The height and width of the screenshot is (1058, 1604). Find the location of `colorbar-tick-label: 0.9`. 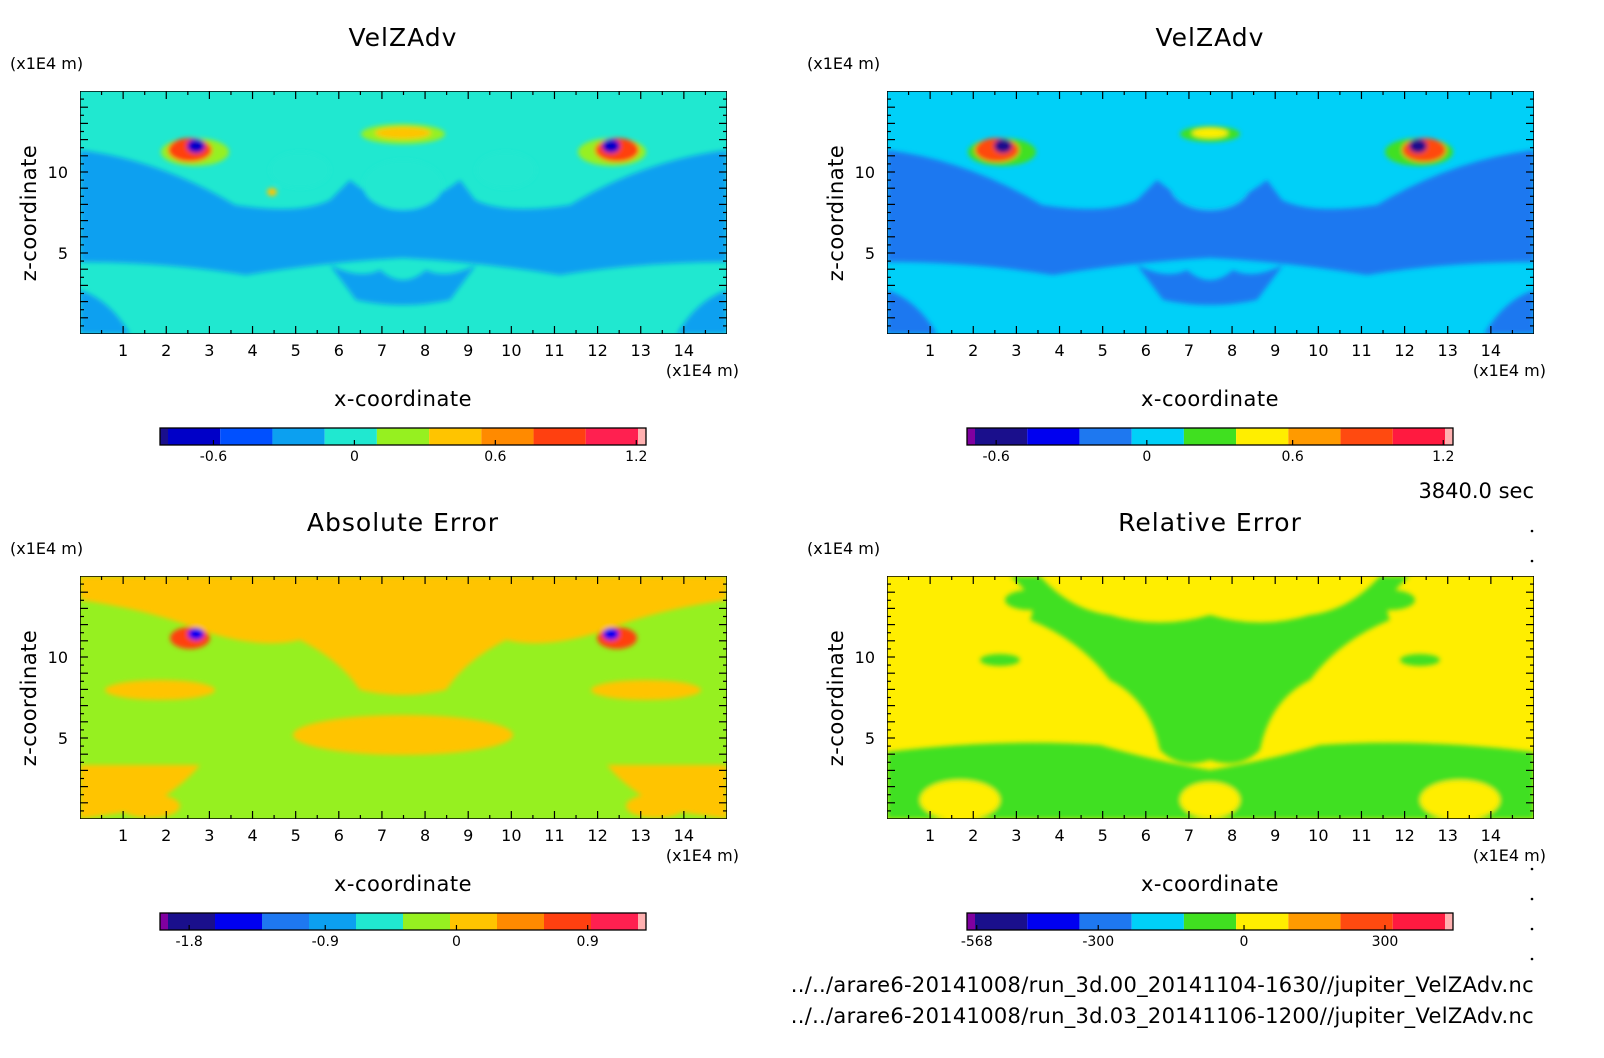

colorbar-tick-label: 0.9 is located at coordinates (588, 942).